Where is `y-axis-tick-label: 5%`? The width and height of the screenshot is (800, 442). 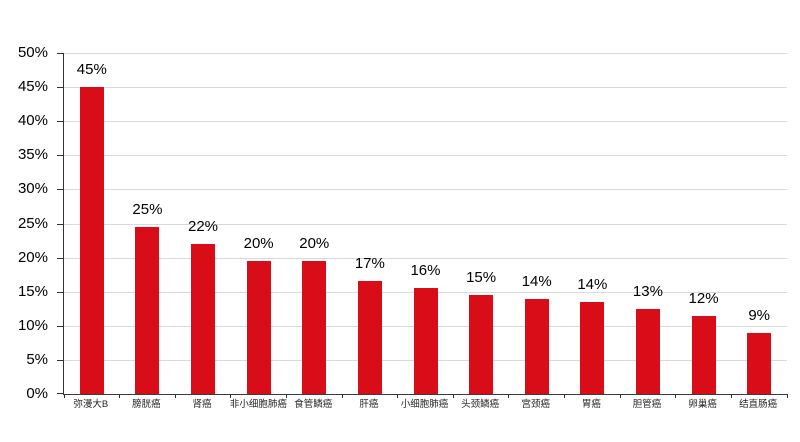
y-axis-tick-label: 5% is located at coordinates (37, 359).